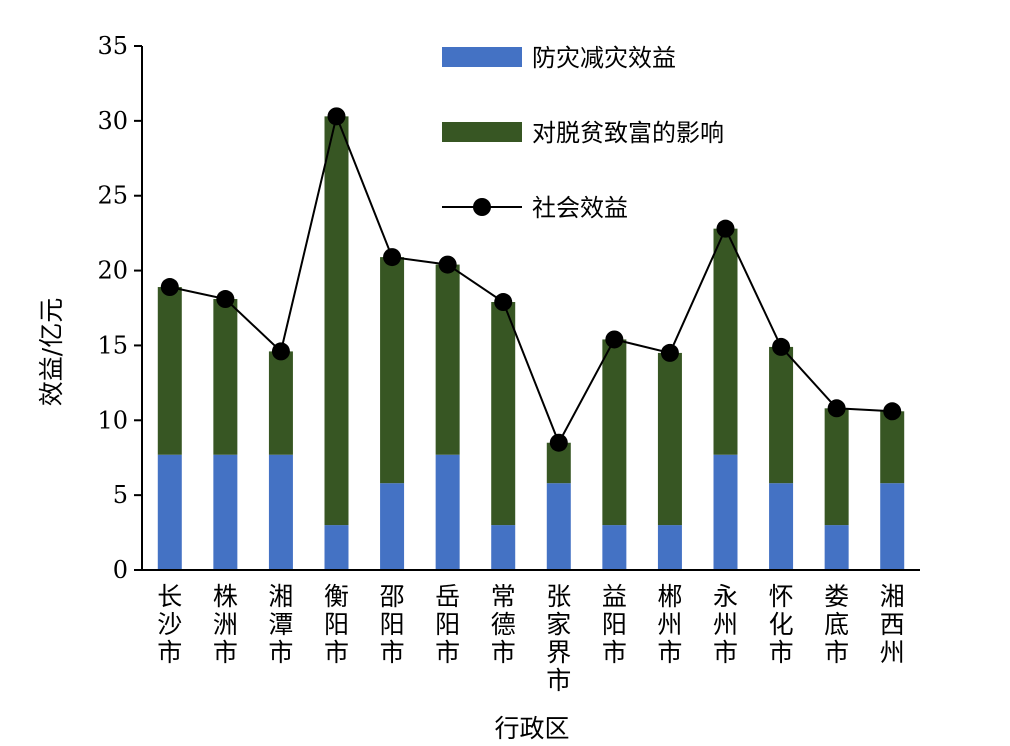  Describe the element at coordinates (781, 624) in the screenshot. I see `x-category-label: 怀化市` at that location.